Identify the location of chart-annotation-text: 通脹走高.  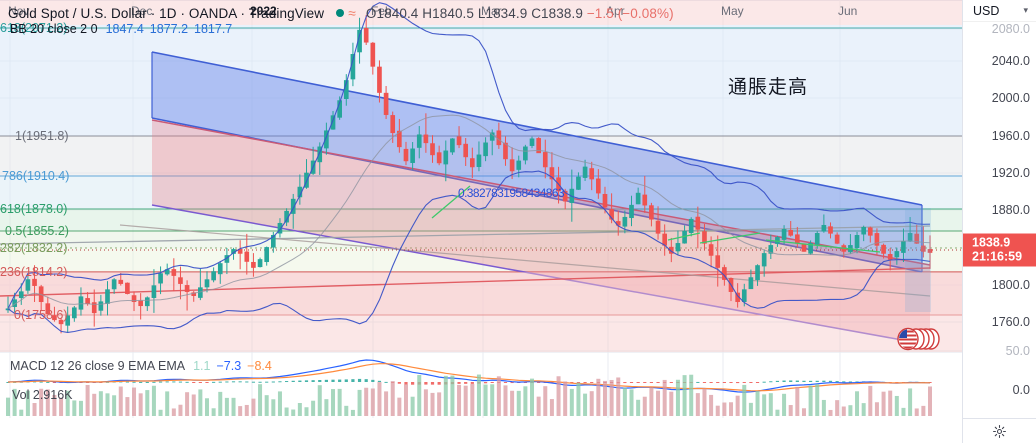
(768, 87).